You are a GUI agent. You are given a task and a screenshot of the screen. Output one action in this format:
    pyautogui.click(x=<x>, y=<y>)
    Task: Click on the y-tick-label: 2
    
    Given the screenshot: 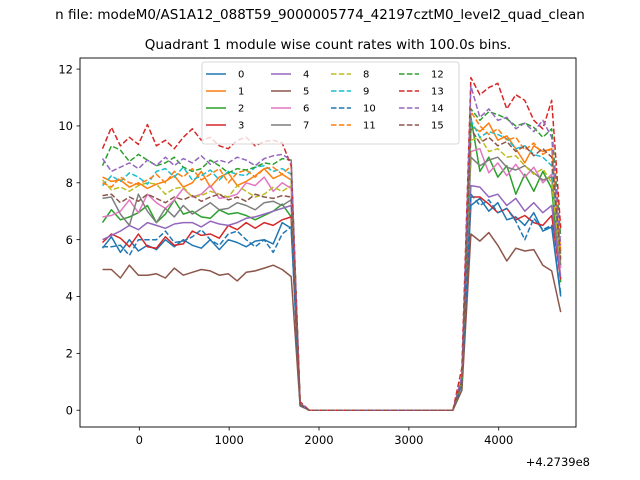 What is the action you would take?
    pyautogui.click(x=69, y=354)
    